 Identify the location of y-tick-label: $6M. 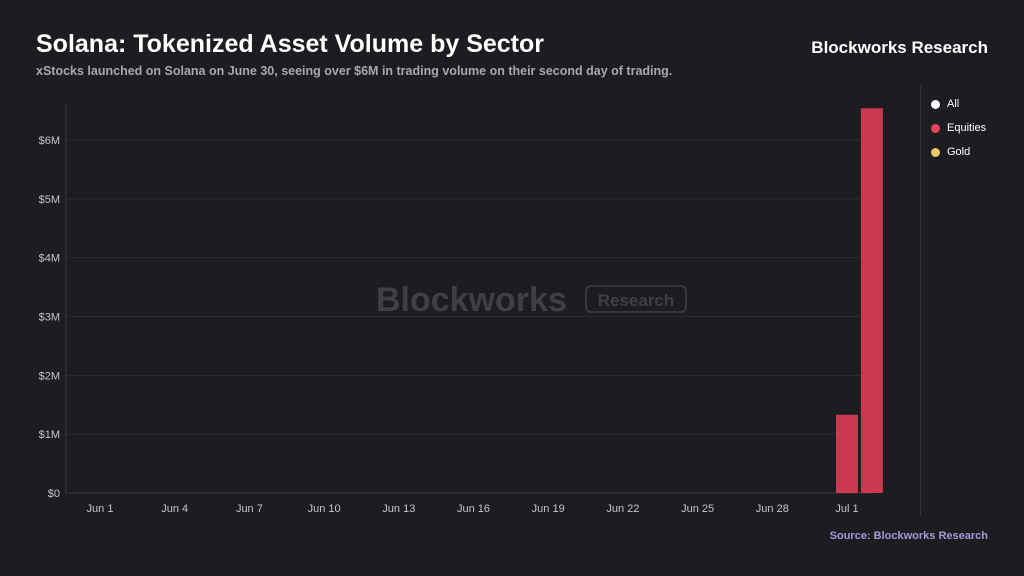
(49, 141).